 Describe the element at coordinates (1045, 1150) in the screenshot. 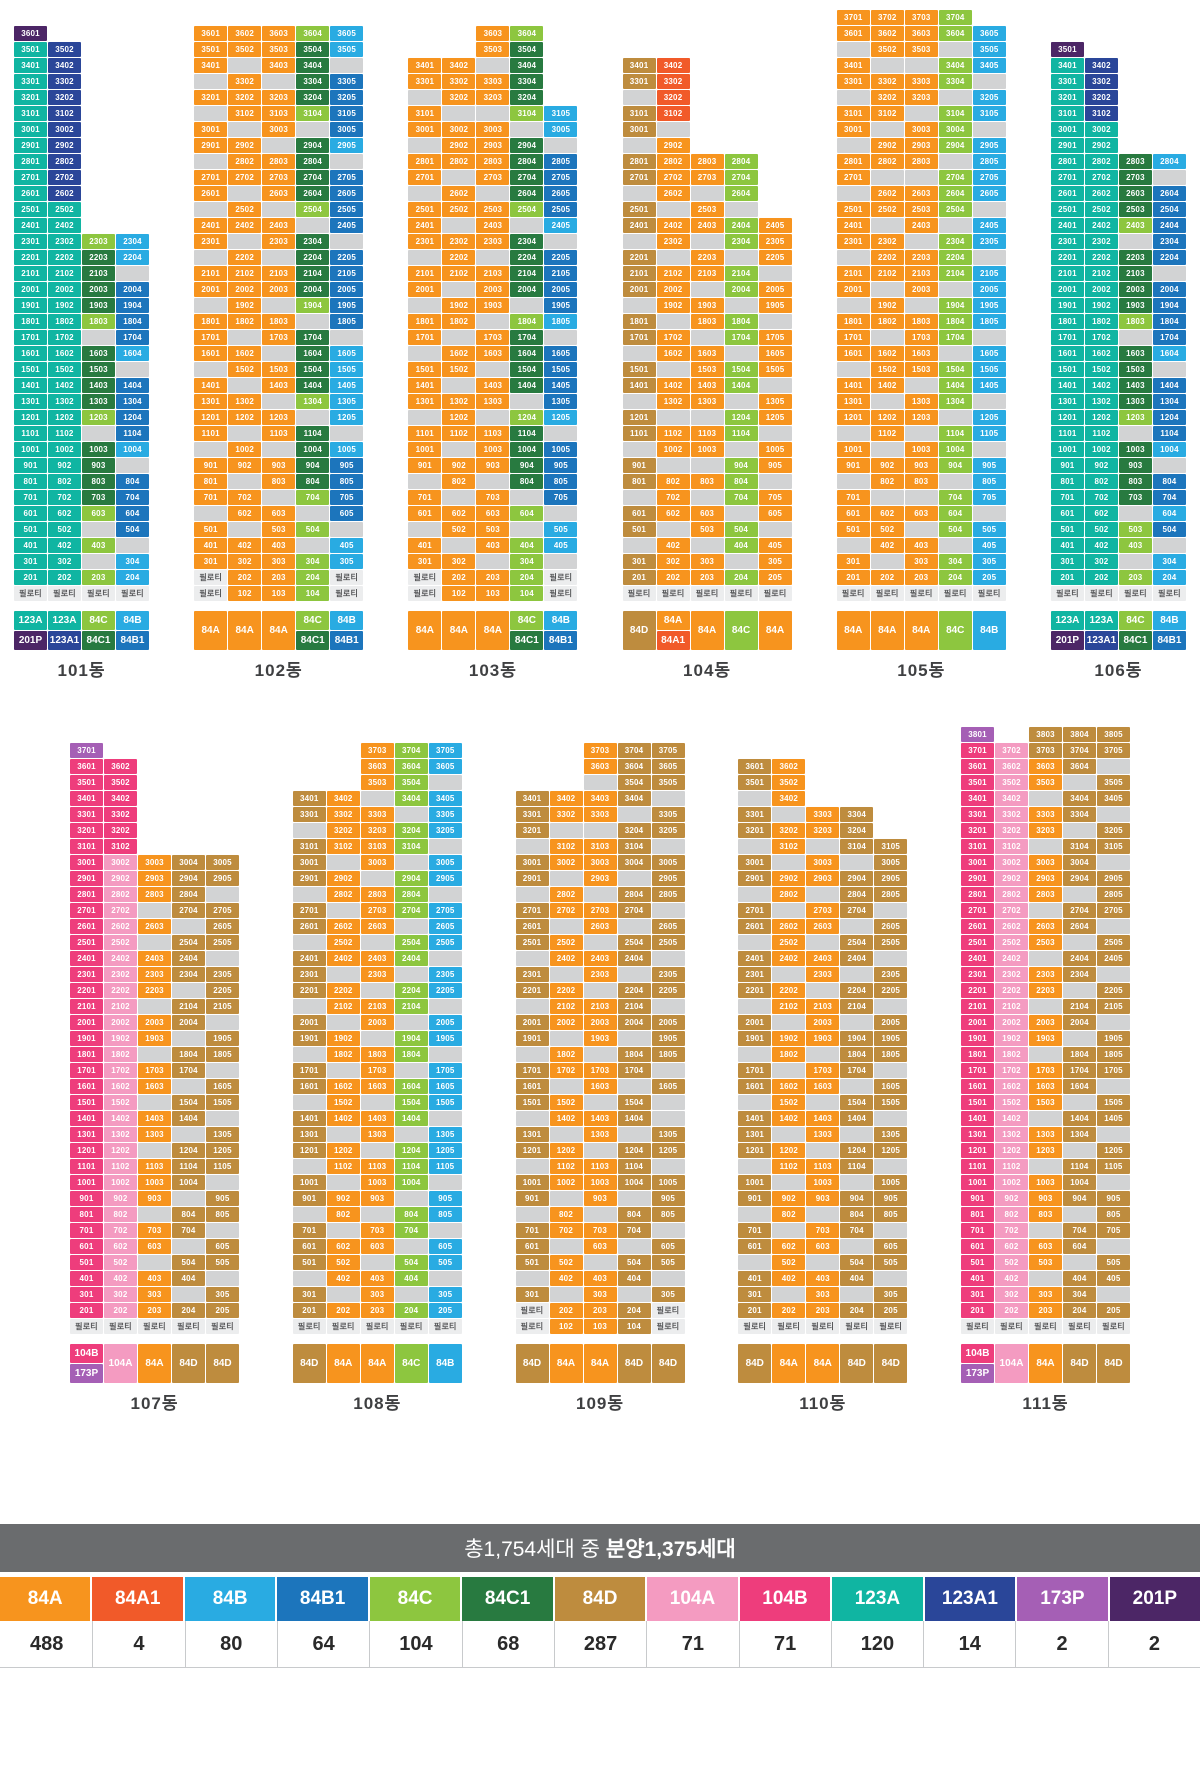

I see `unit-cell: 1203` at that location.